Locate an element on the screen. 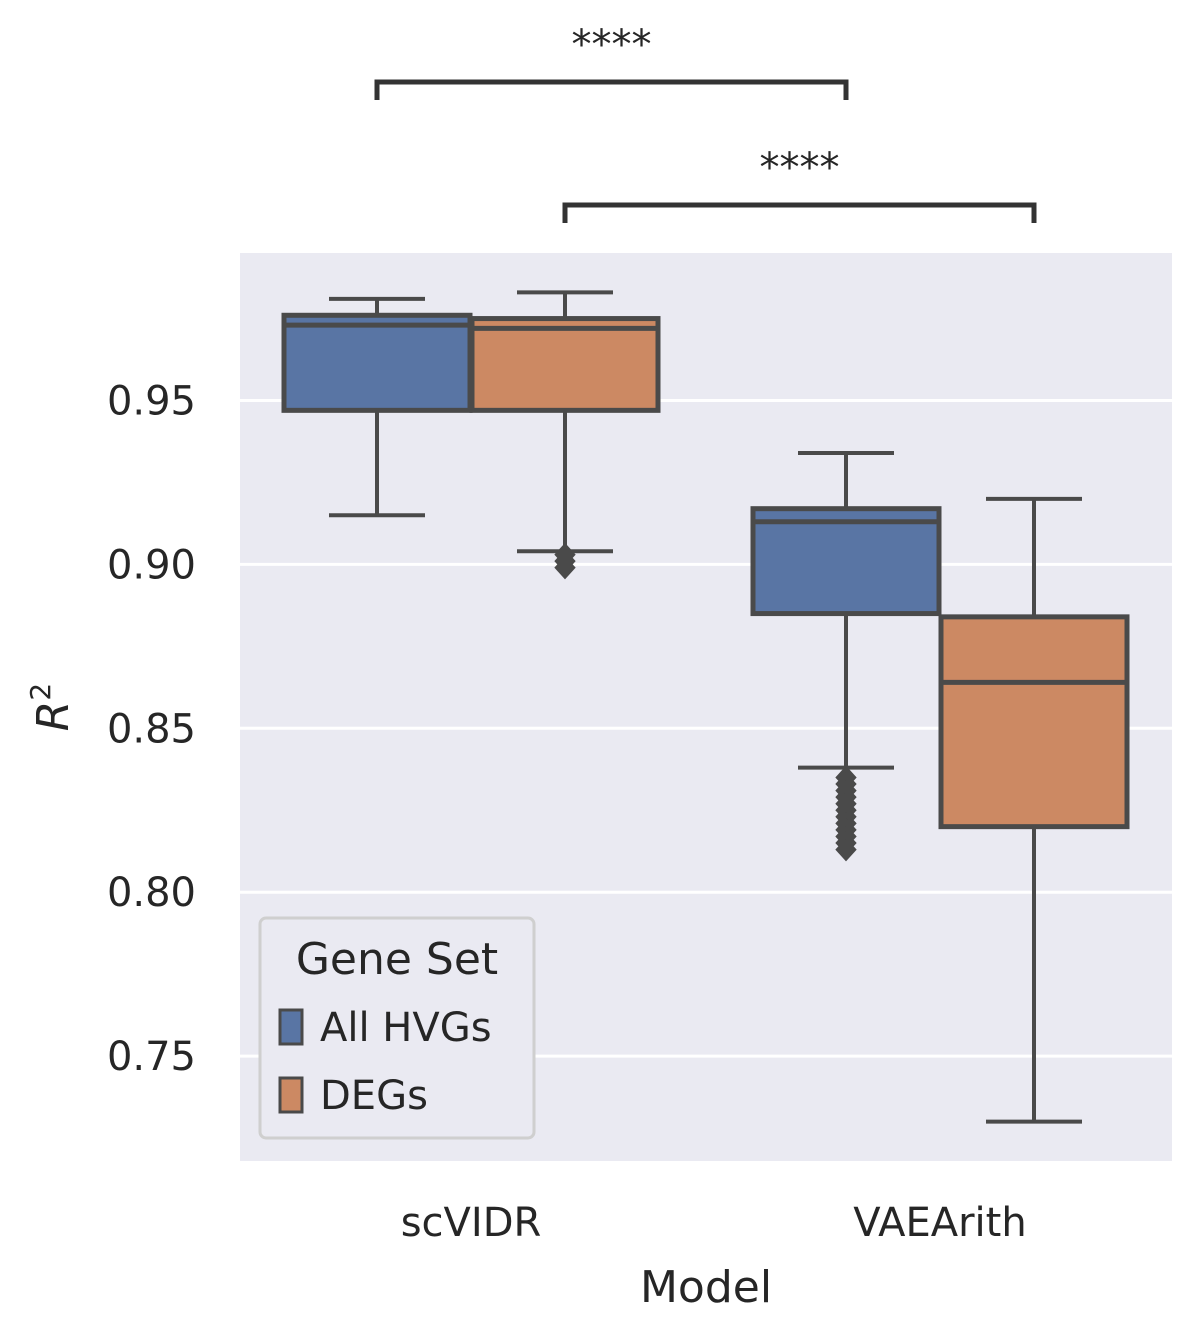 Image resolution: width=1203 pixels, height=1341 pixels. y-tick-label: 0.85 is located at coordinates (151, 729).